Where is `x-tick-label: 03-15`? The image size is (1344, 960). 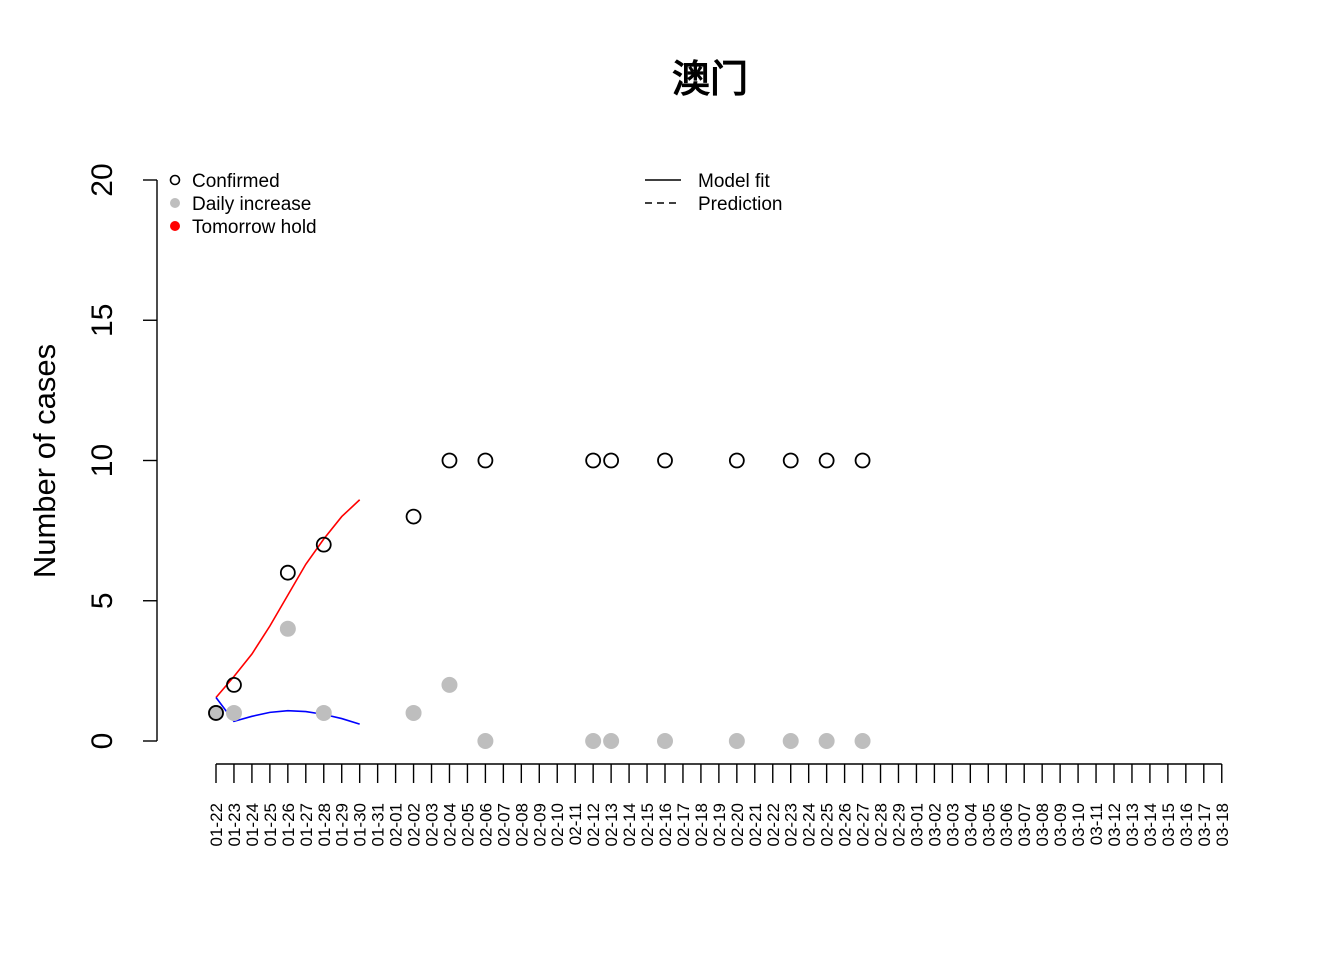 x-tick-label: 03-15 is located at coordinates (1168, 824).